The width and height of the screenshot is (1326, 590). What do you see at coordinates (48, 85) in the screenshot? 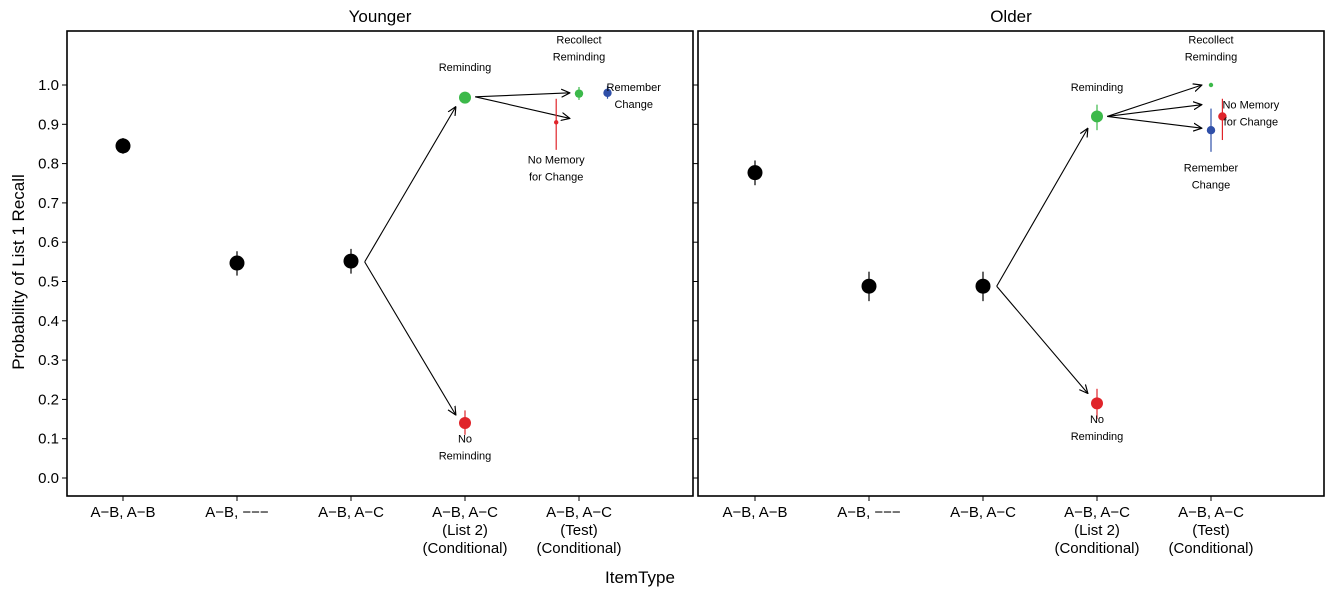
I see `y-tick-label: 1.0` at bounding box center [48, 85].